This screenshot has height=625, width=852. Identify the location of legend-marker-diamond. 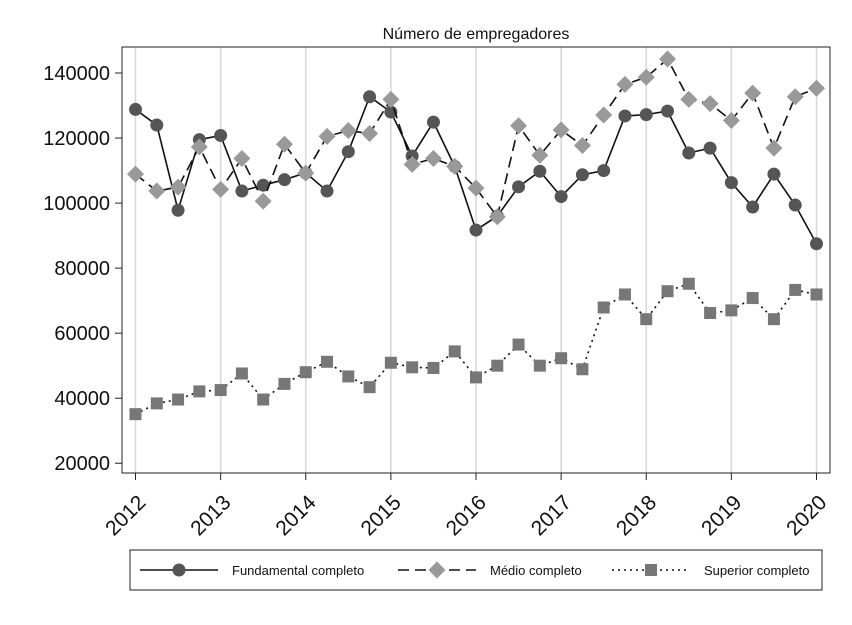
(437, 570).